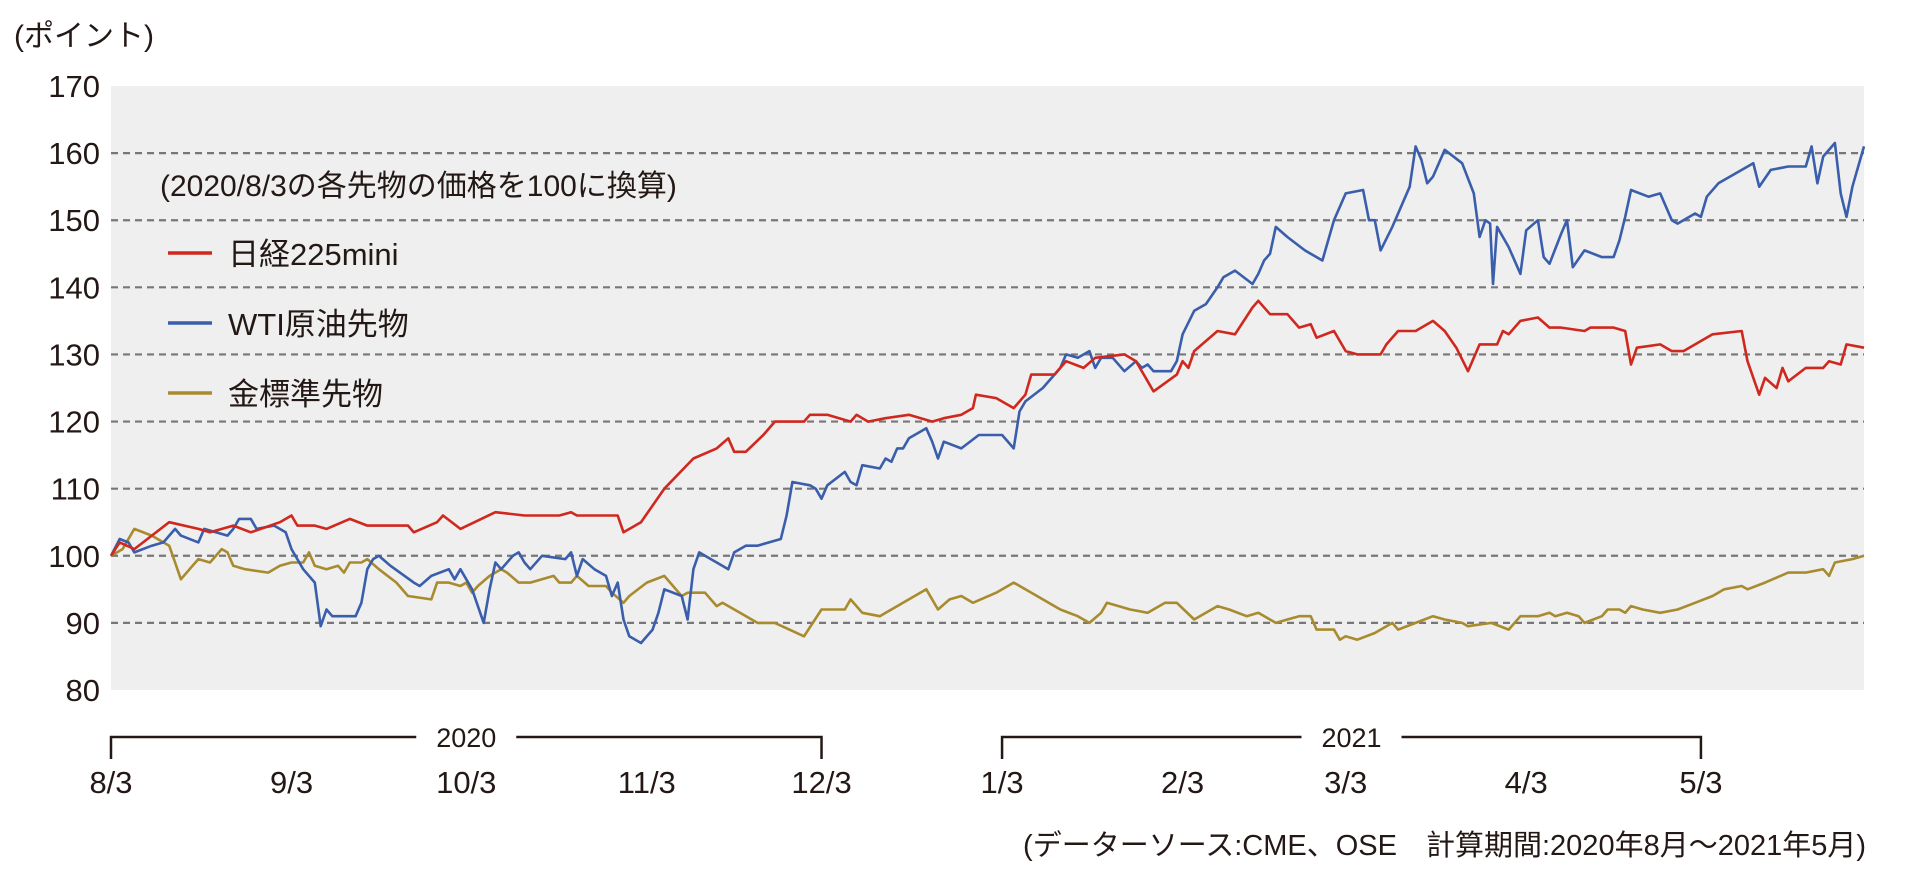 The width and height of the screenshot is (1908, 884). Describe the element at coordinates (110, 782) in the screenshot. I see `x-tick-label: 8/3` at that location.